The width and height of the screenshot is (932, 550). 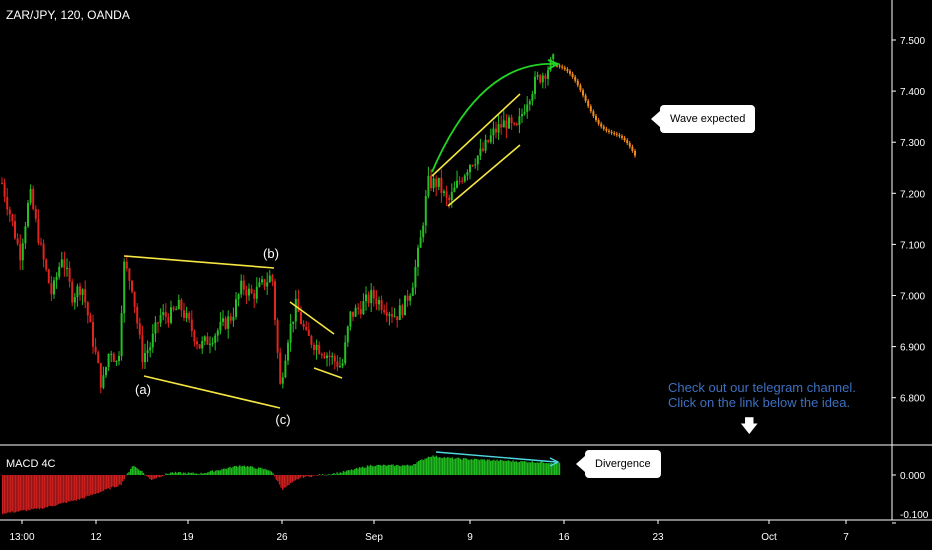 I want to click on macd-y-tick-label: -0.100, so click(x=914, y=515).